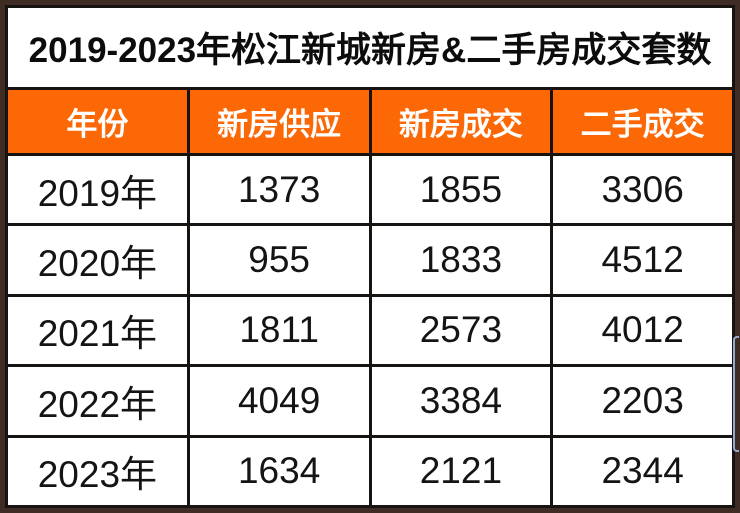 The image size is (740, 513). I want to click on secondhand-deals-cell: 4012, so click(642, 330).